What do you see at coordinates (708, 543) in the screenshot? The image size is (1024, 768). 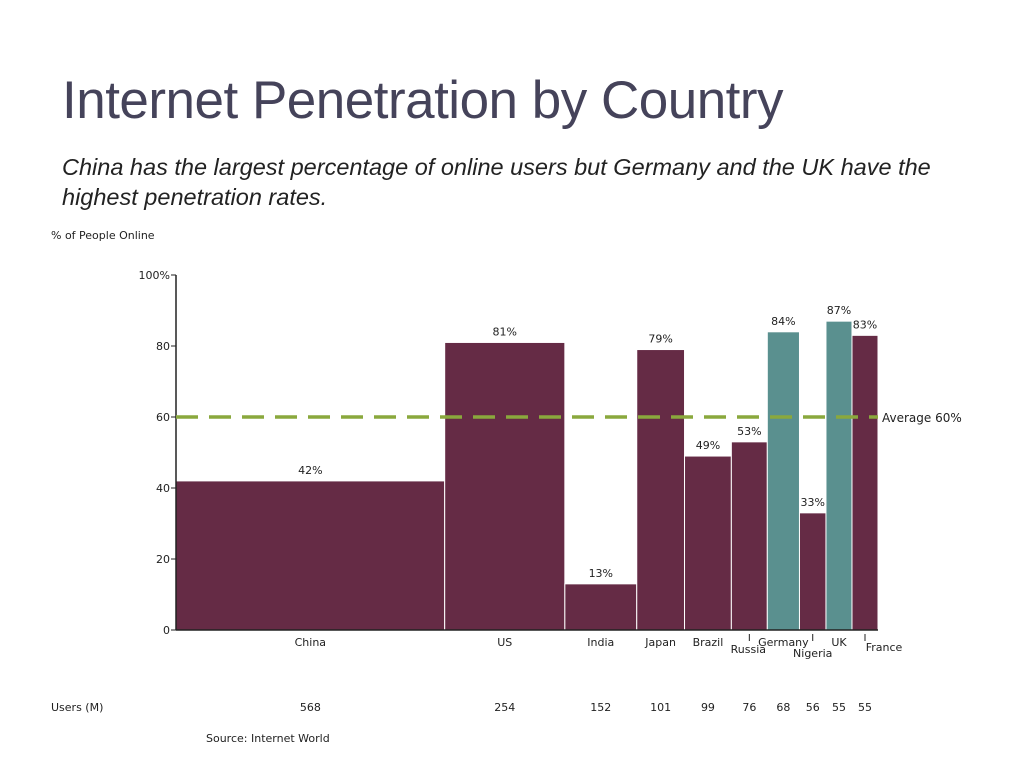 I see `bar-brazil` at bounding box center [708, 543].